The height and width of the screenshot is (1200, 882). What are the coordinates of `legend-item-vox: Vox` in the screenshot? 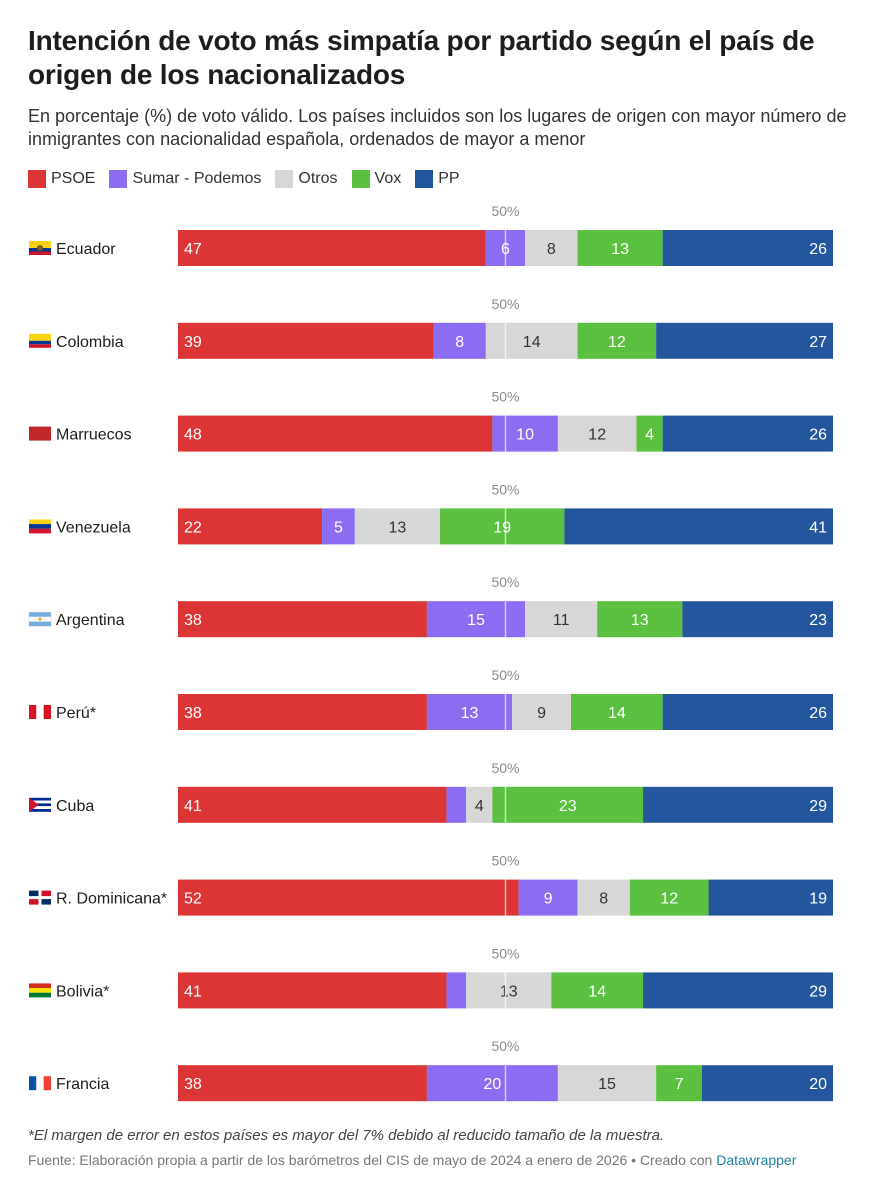 It's located at (376, 179).